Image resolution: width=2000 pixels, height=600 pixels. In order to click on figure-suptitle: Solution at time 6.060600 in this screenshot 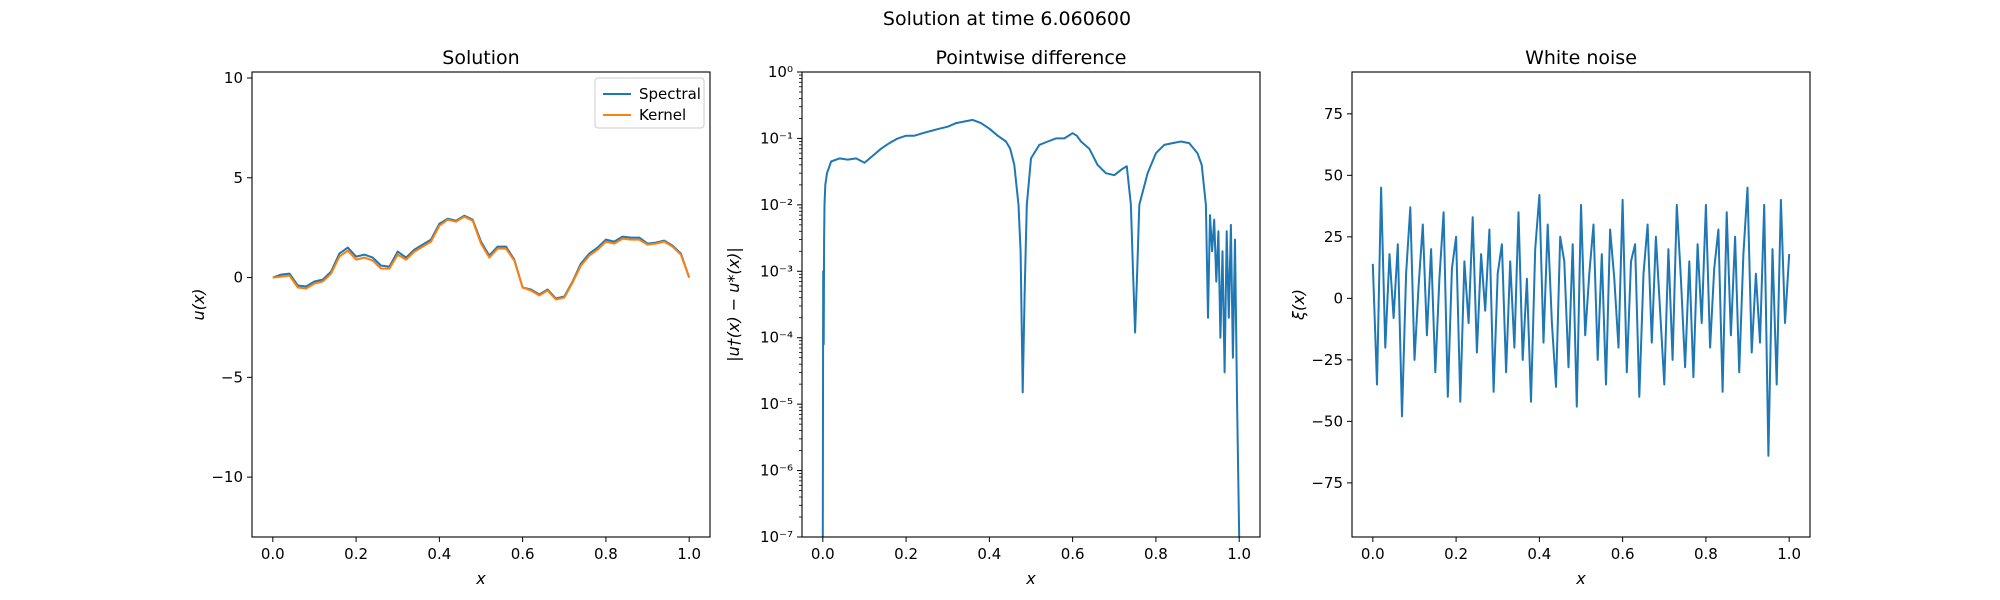, I will do `click(1007, 19)`.